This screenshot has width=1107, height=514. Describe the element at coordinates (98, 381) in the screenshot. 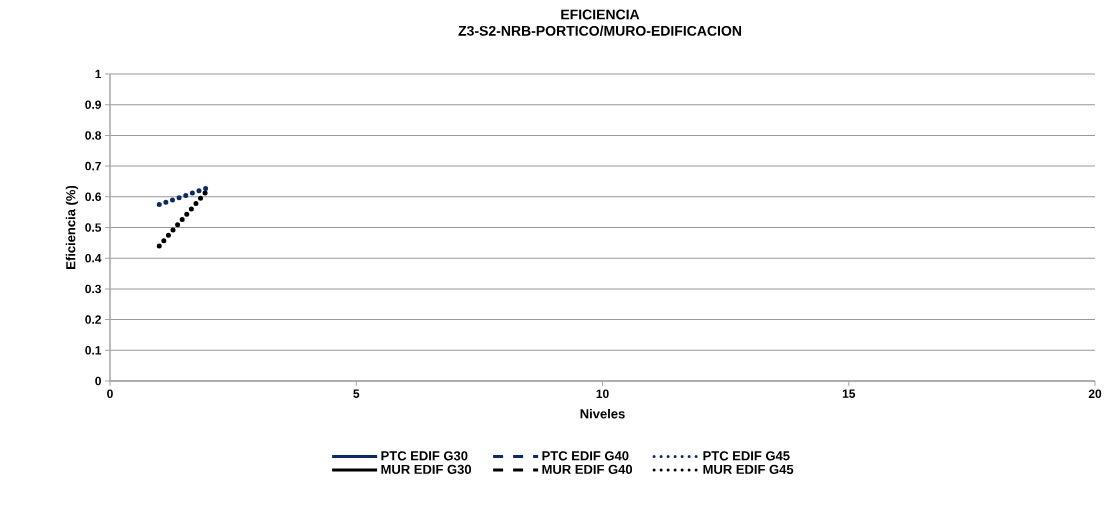

I see `y-tick-label: 0` at that location.